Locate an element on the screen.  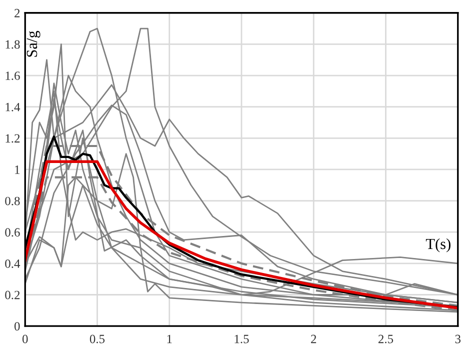
y-tick-label: 0.8 is located at coordinates (12, 201).